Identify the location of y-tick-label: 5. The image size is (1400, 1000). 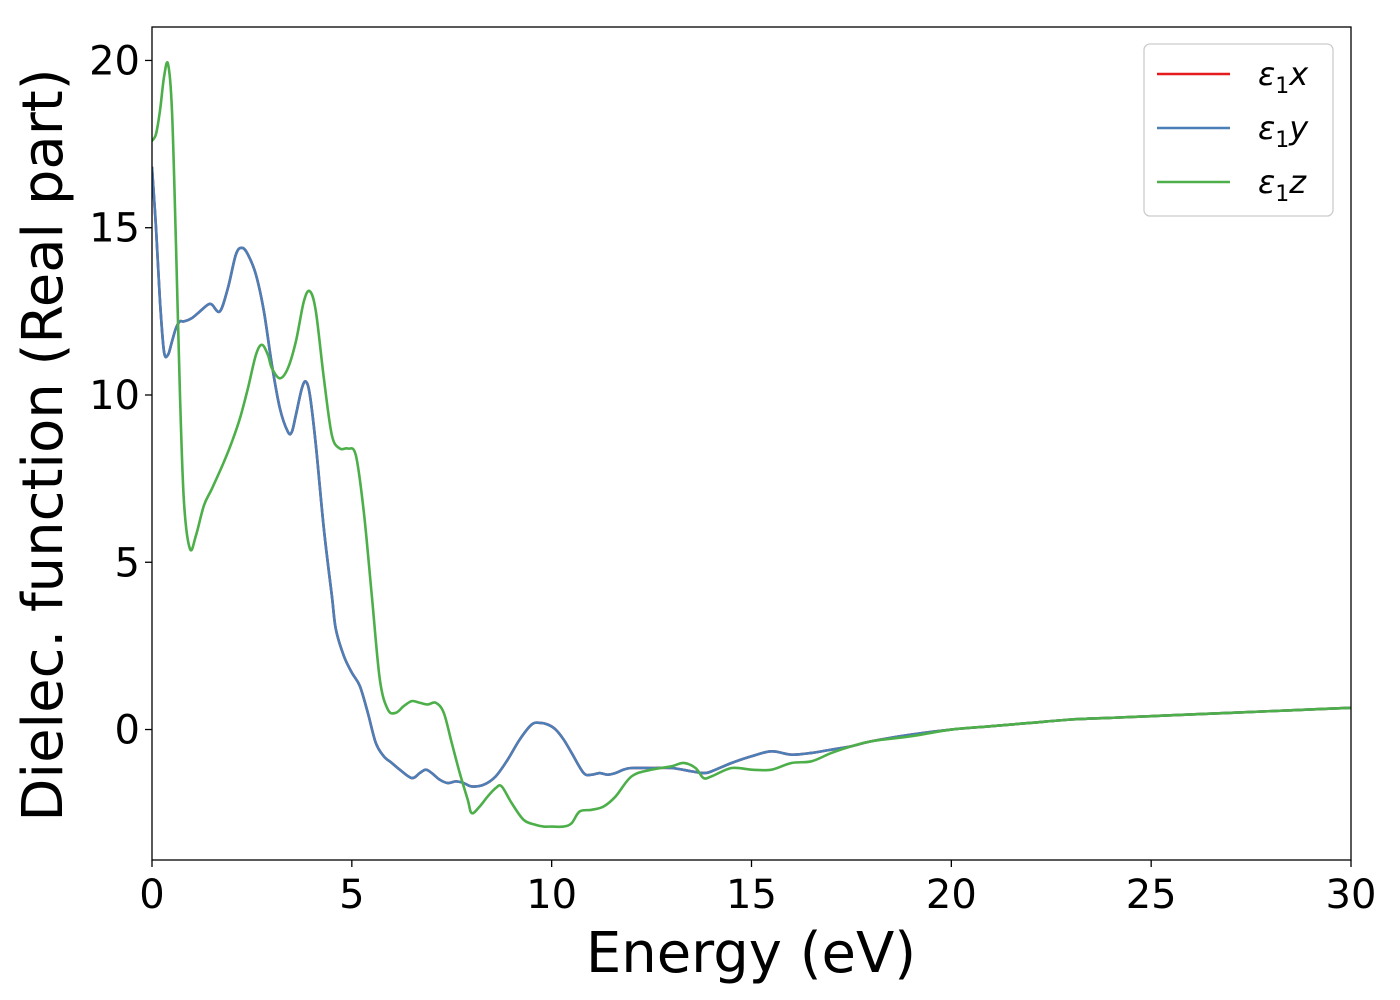
(127, 563).